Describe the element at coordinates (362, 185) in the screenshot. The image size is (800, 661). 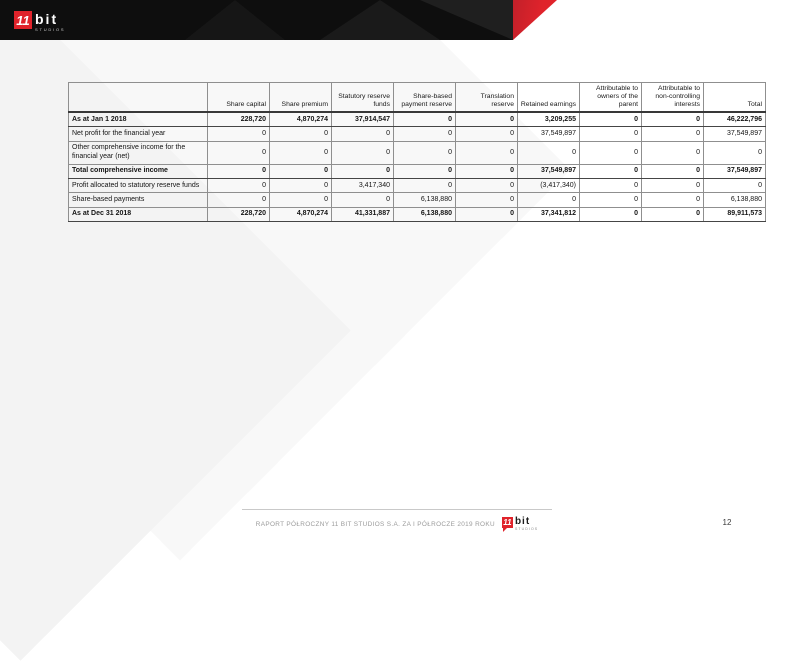
I see `value-cell: 3,417,340` at that location.